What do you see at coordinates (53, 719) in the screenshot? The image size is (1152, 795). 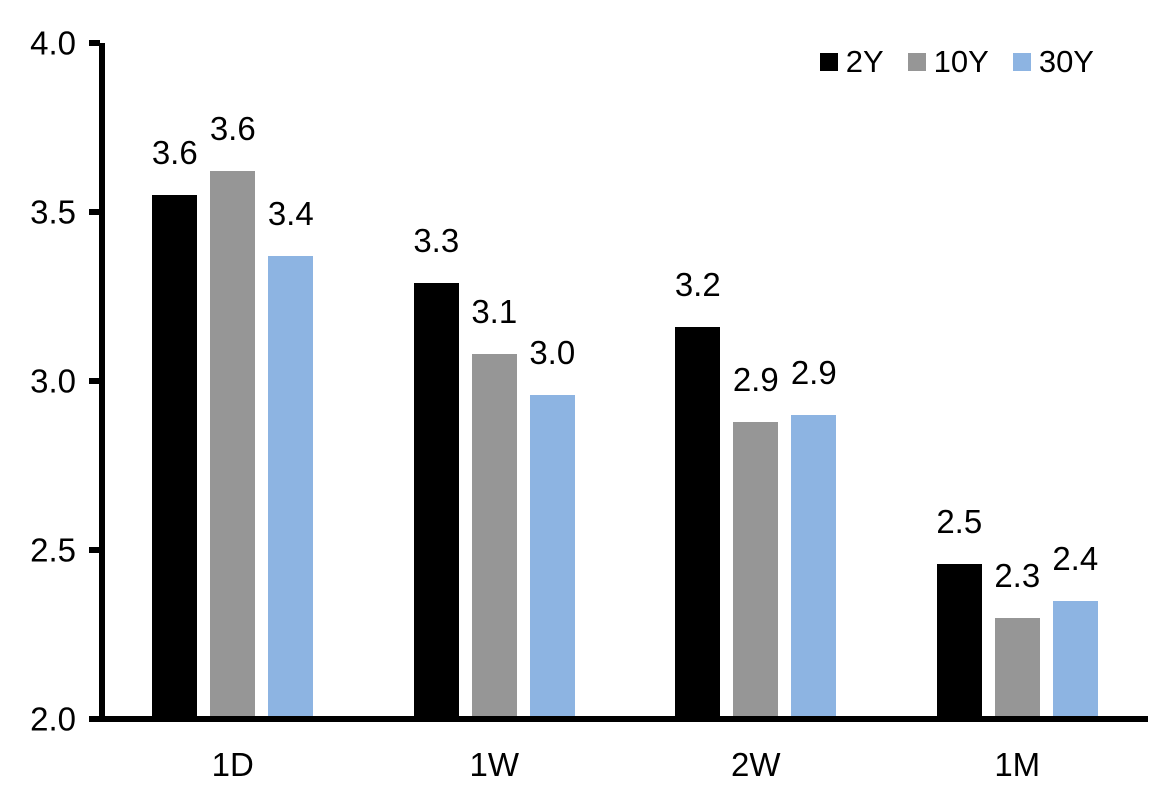 I see `y-tick-label: 2.0` at bounding box center [53, 719].